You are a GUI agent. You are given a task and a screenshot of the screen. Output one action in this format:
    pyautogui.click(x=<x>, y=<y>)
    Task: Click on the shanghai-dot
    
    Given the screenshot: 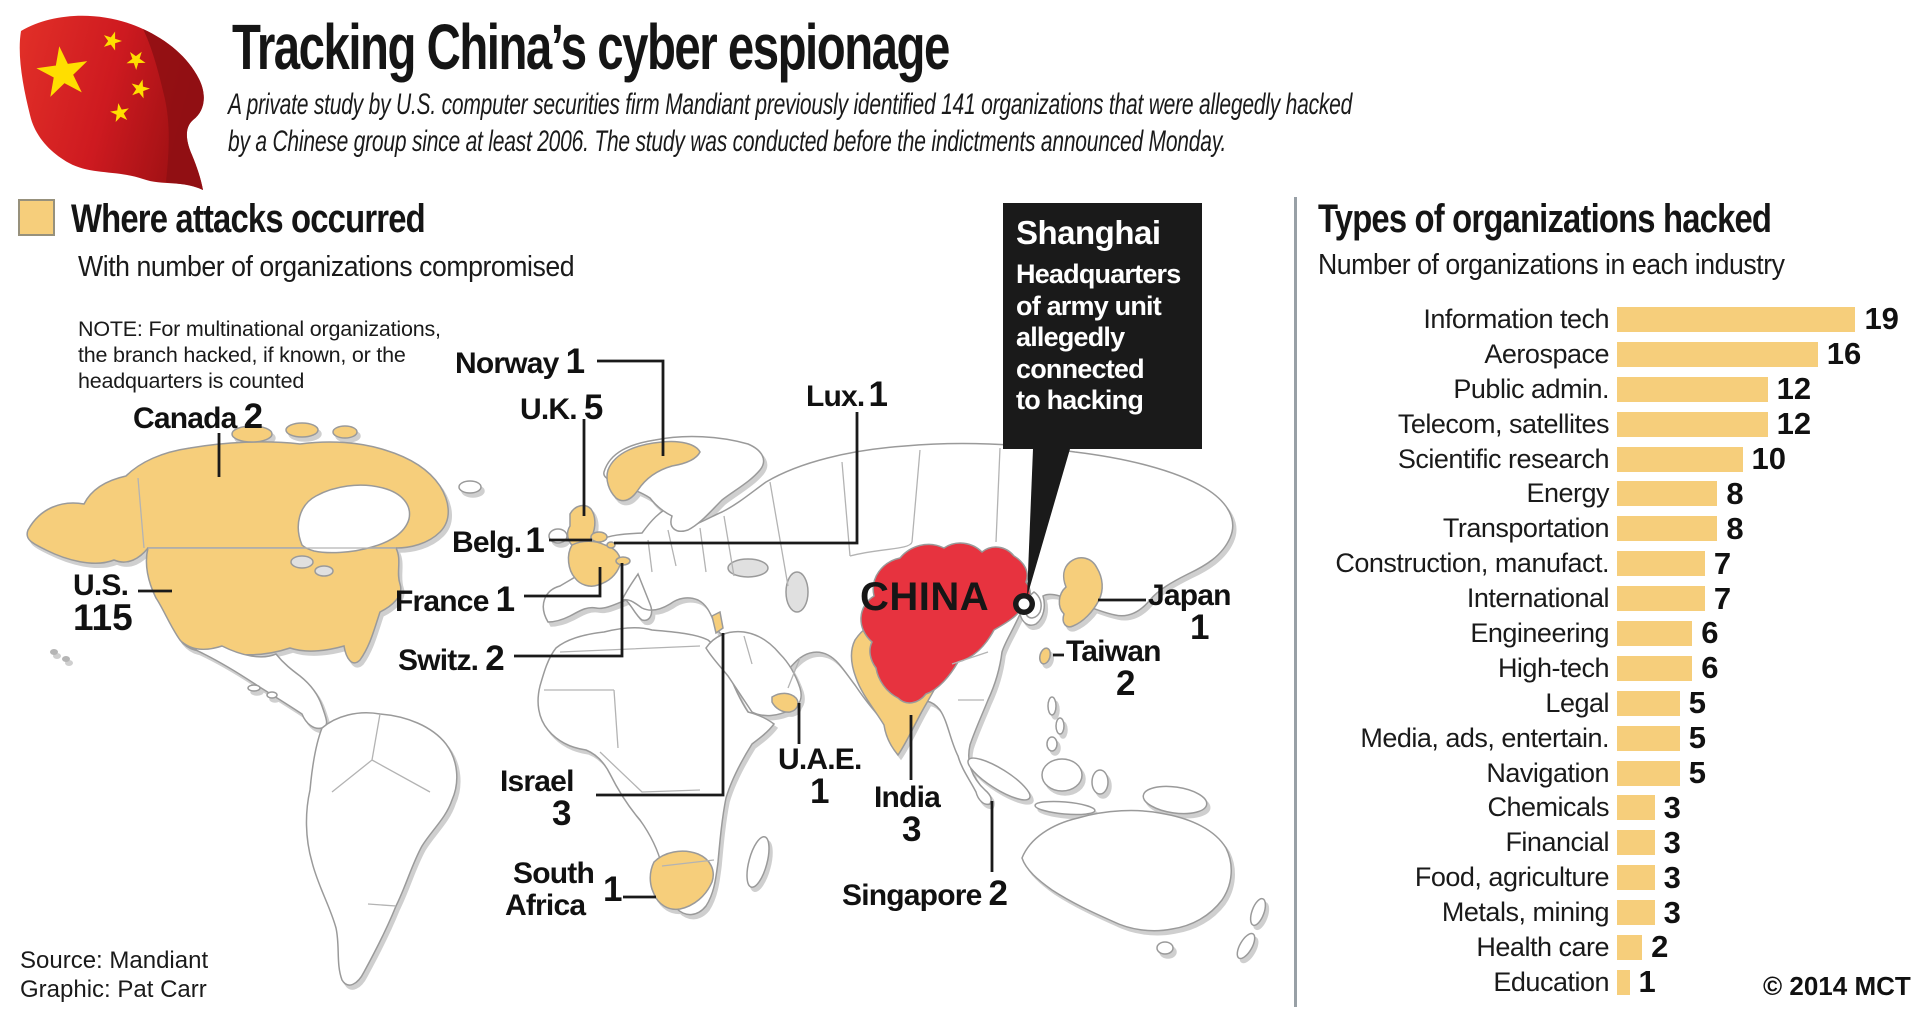 What is the action you would take?
    pyautogui.click(x=1024, y=604)
    